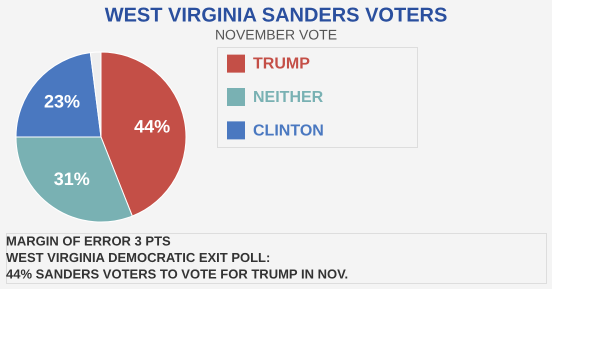  What do you see at coordinates (276, 15) in the screenshot?
I see `chart-title: WEST VIRGINIA SANDERS VOTERS` at bounding box center [276, 15].